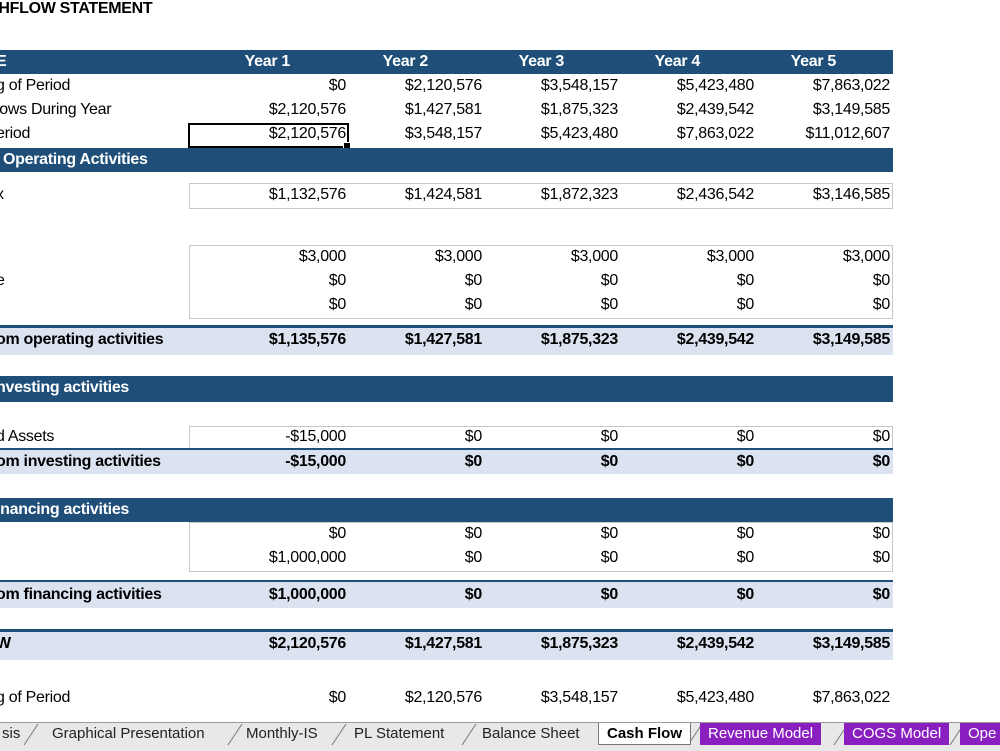 The height and width of the screenshot is (751, 1000). Describe the element at coordinates (399, 733) in the screenshot. I see `tab-pl-statement: PL Statement` at that location.